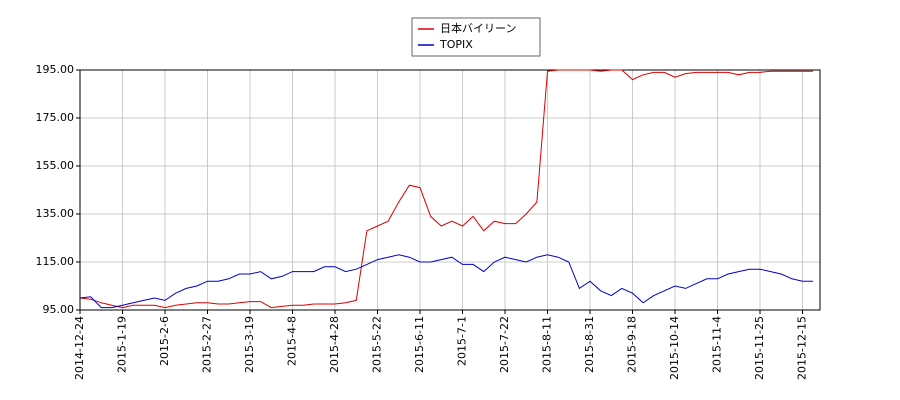  What do you see at coordinates (589, 344) in the screenshot?
I see `x-tick-label: 2015-8-31` at bounding box center [589, 344].